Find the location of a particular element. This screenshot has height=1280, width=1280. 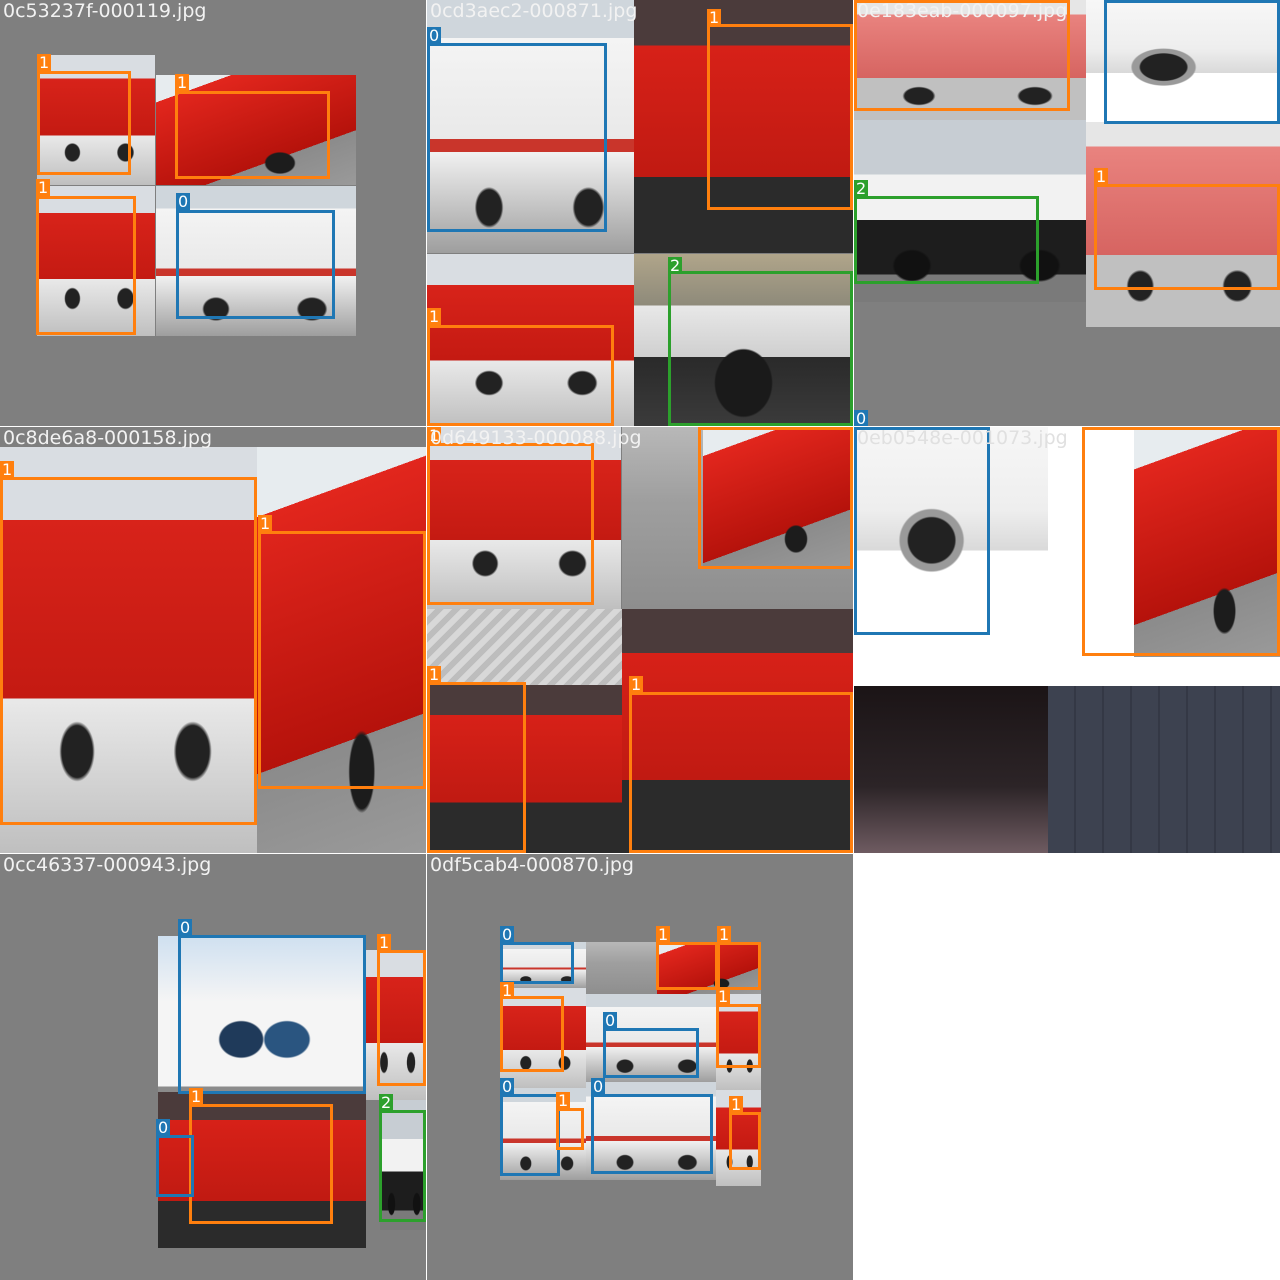

mosaic-tile-5: 0d649133-000088.jpg 1 1 1 1 is located at coordinates (640, 640).